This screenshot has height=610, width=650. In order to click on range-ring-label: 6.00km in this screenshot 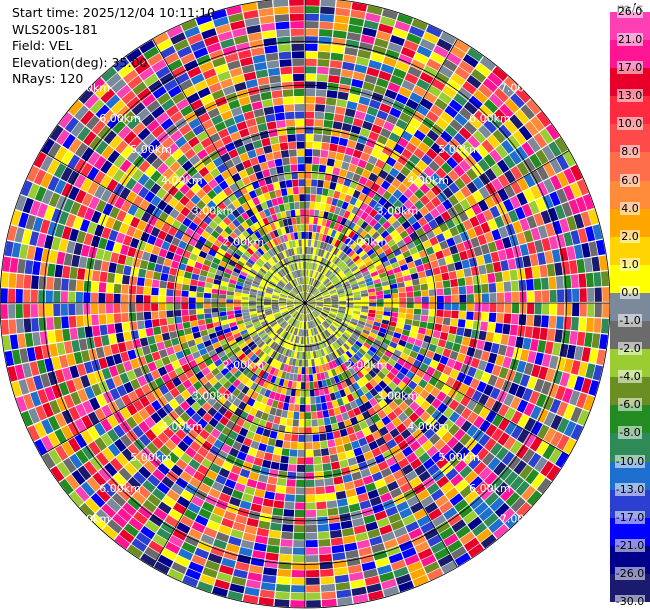, I will do `click(490, 488)`.